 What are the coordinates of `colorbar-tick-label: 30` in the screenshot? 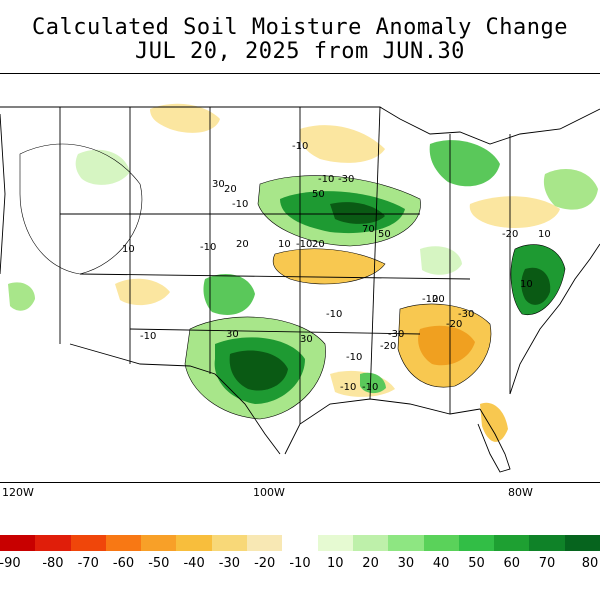 It's located at (406, 563).